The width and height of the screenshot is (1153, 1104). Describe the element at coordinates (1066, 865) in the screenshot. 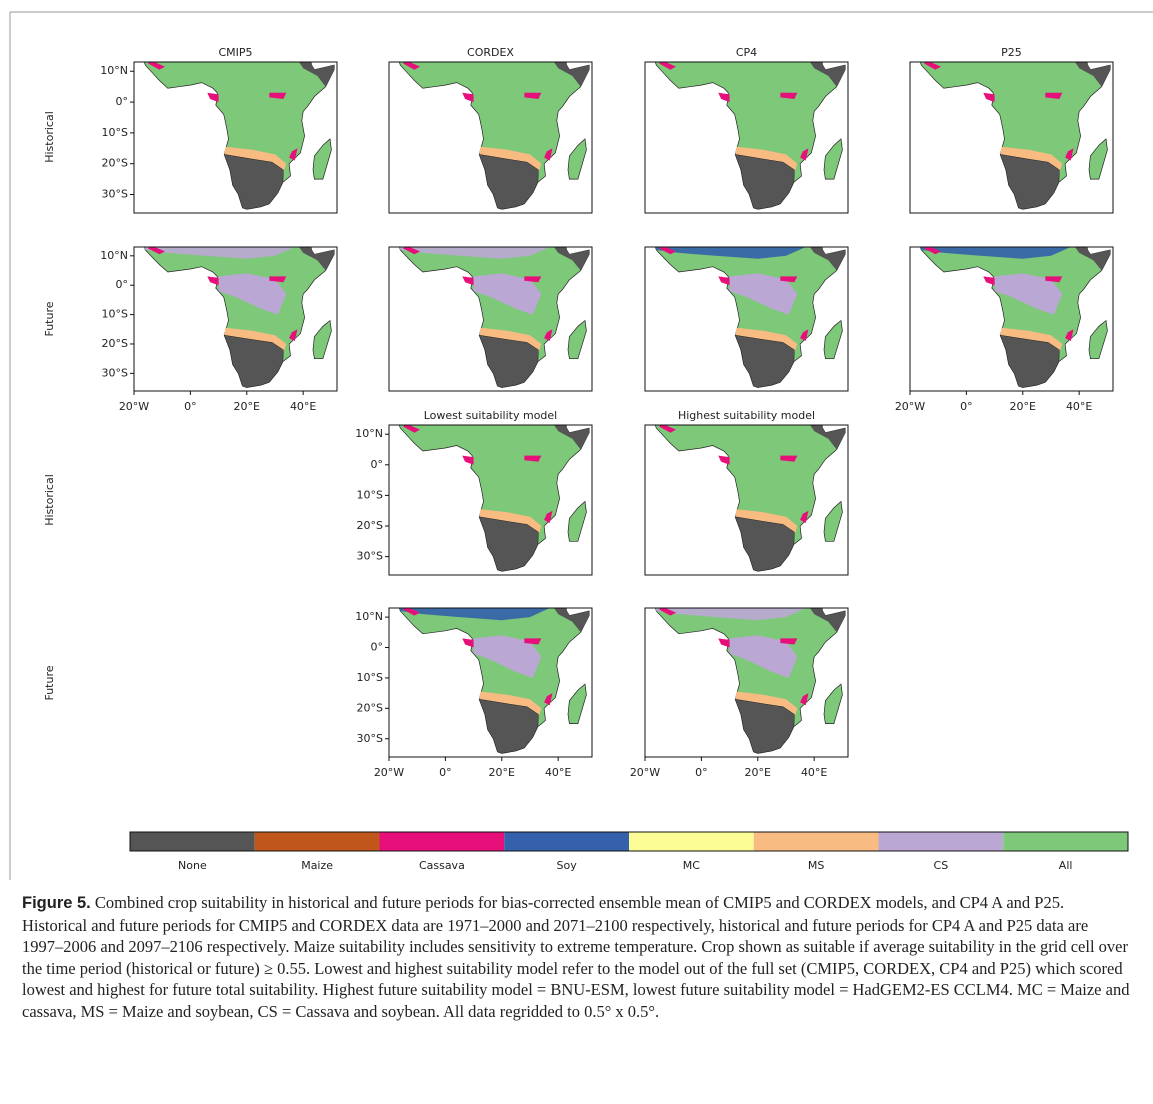

I see `colorbar-label: All` at that location.